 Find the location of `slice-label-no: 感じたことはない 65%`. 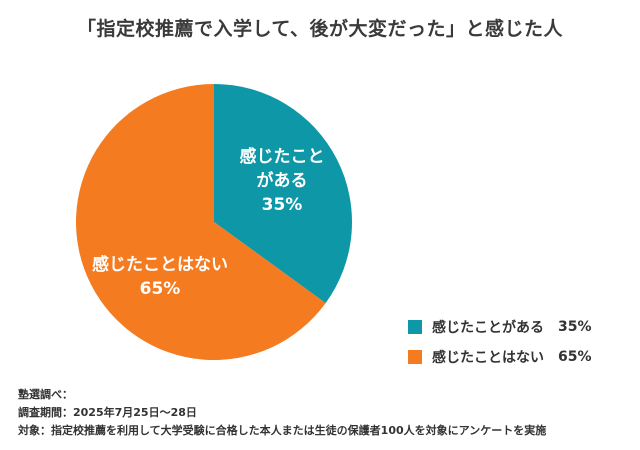

slice-label-no: 感じたことはない 65% is located at coordinates (160, 276).